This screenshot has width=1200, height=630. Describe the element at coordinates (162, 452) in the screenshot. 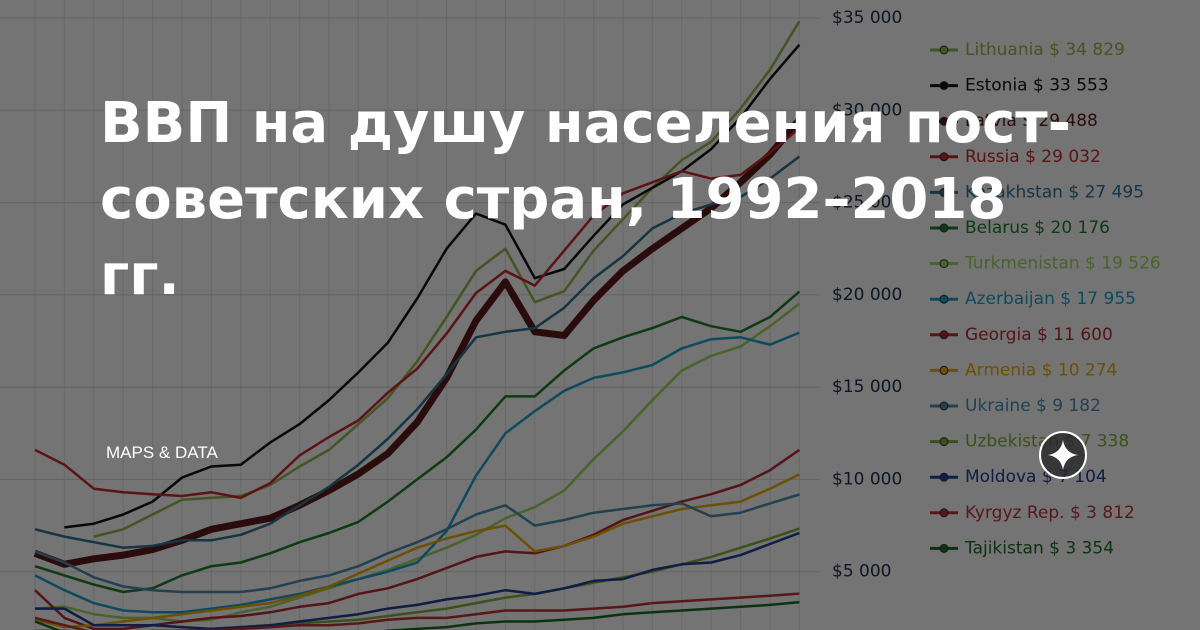

I see `brand: MAPS & DATA` at that location.